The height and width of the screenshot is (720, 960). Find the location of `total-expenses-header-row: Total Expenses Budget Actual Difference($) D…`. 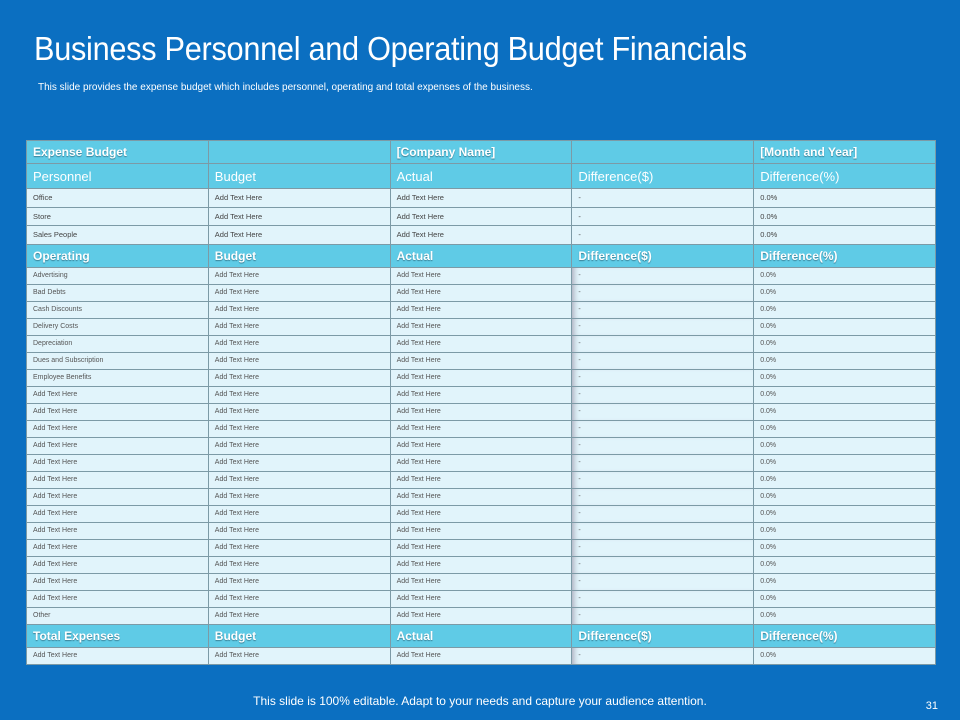

total-expenses-header-row: Total Expenses Budget Actual Difference($) D… is located at coordinates (481, 635).